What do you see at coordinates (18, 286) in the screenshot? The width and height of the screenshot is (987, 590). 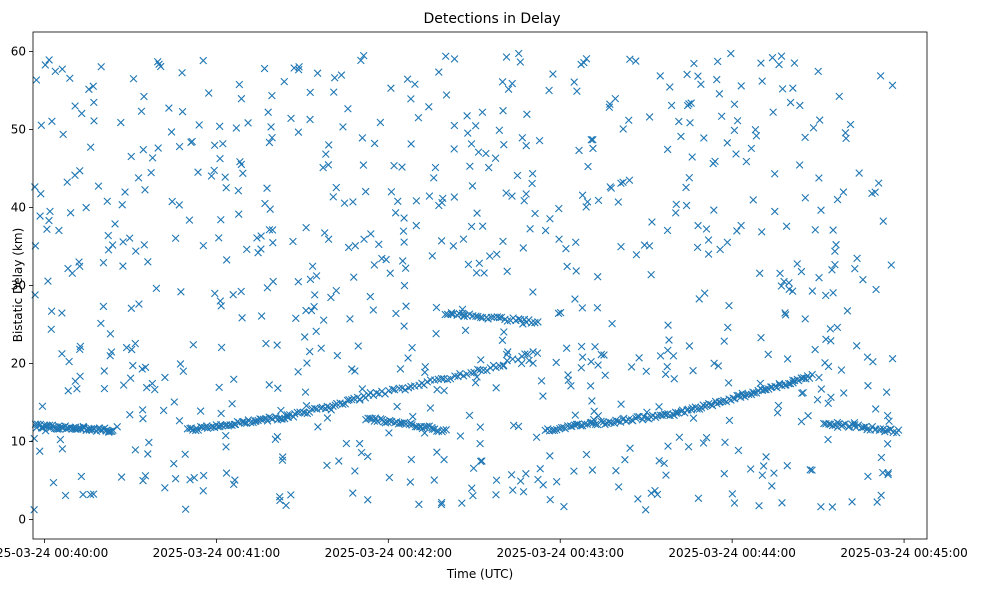 I see `y-tick-label: 30` at bounding box center [18, 286].